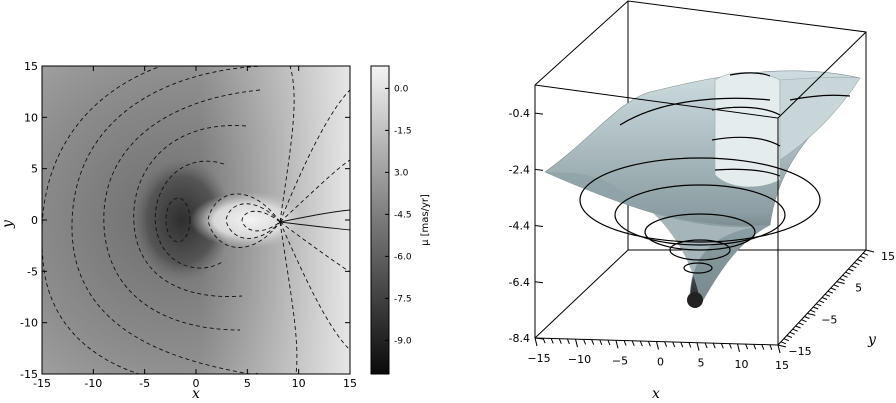  Describe the element at coordinates (401, 89) in the screenshot. I see `colorbar-tick-label: 0.0` at that location.